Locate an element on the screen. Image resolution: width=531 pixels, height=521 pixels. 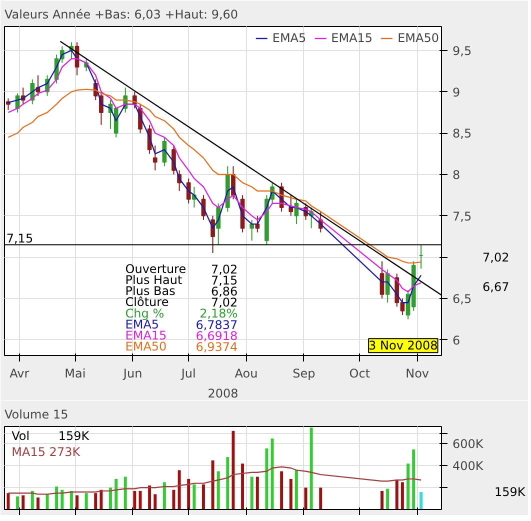
x-tick-label: Avr is located at coordinates (20, 373).